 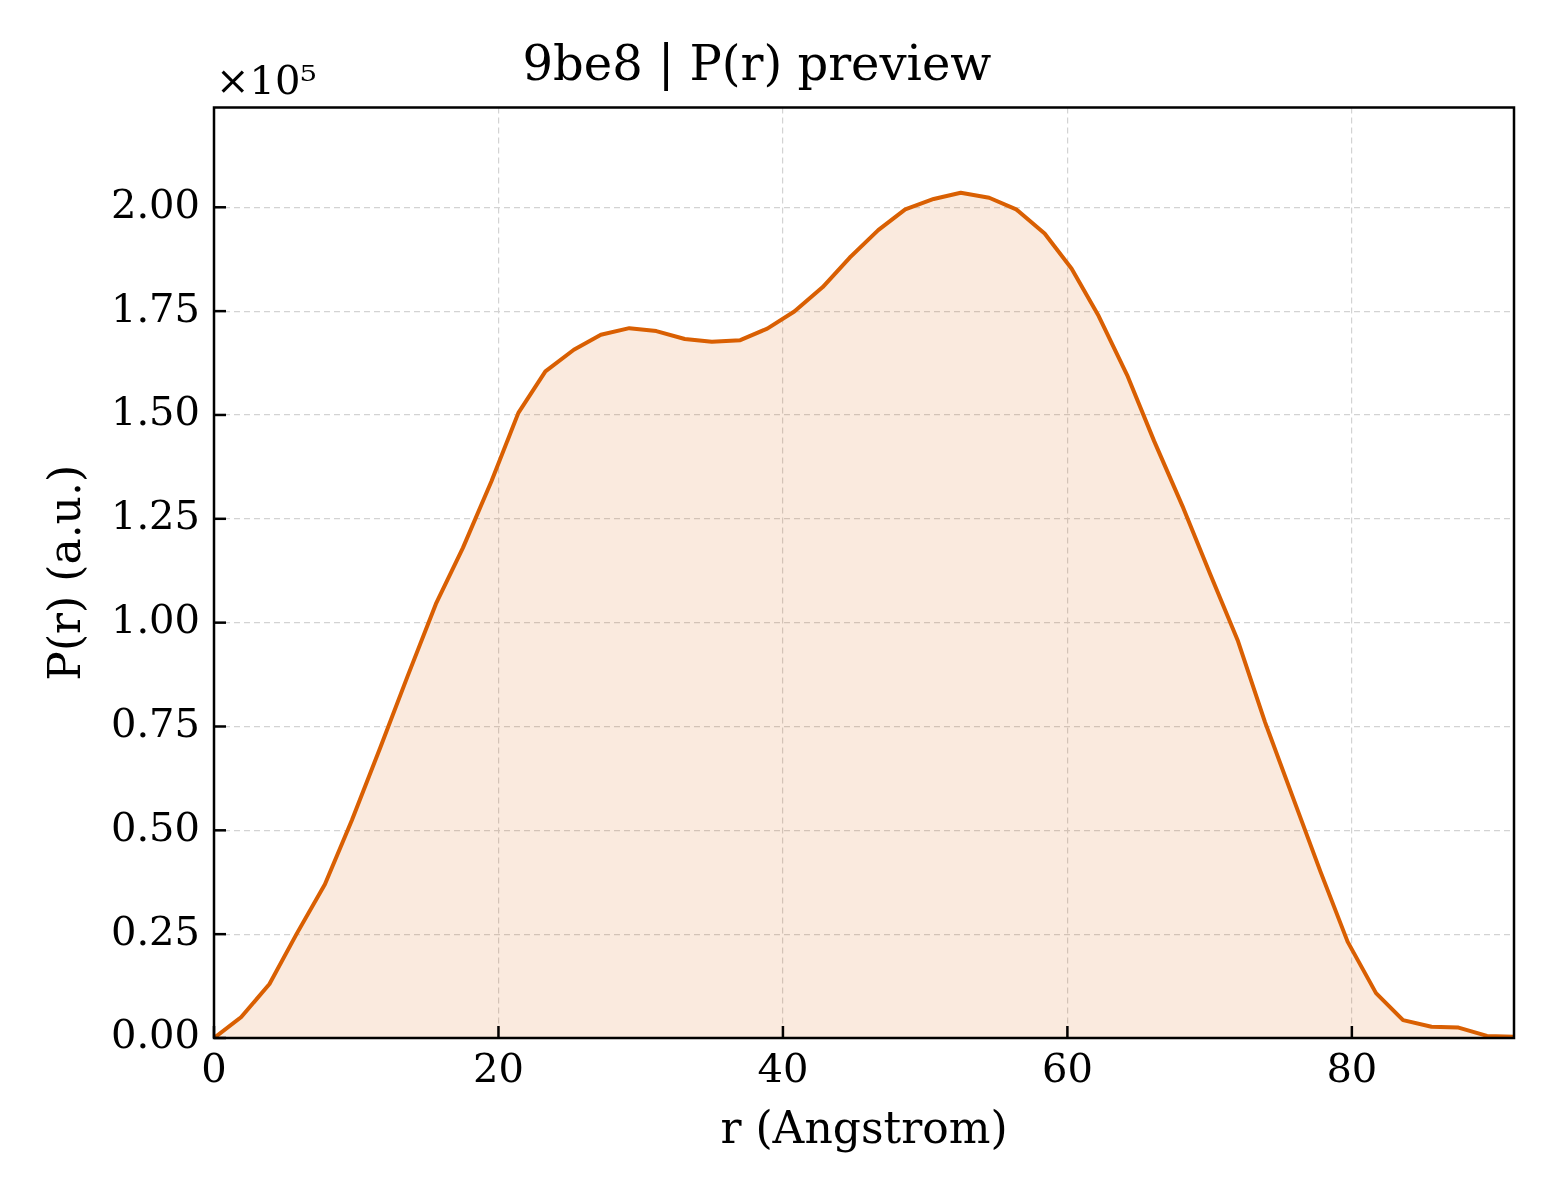 What do you see at coordinates (783, 1068) in the screenshot?
I see `x-tick-label: 40` at bounding box center [783, 1068].